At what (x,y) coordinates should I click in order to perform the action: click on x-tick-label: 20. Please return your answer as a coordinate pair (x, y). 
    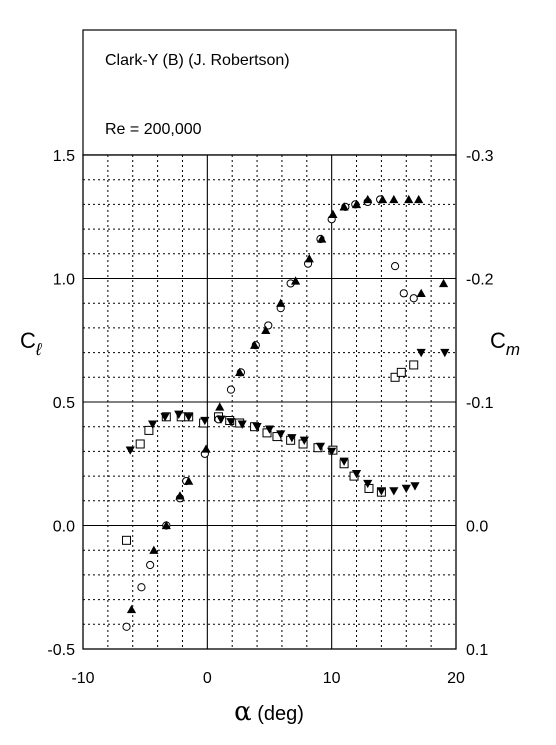
    Looking at the image, I should click on (456, 678).